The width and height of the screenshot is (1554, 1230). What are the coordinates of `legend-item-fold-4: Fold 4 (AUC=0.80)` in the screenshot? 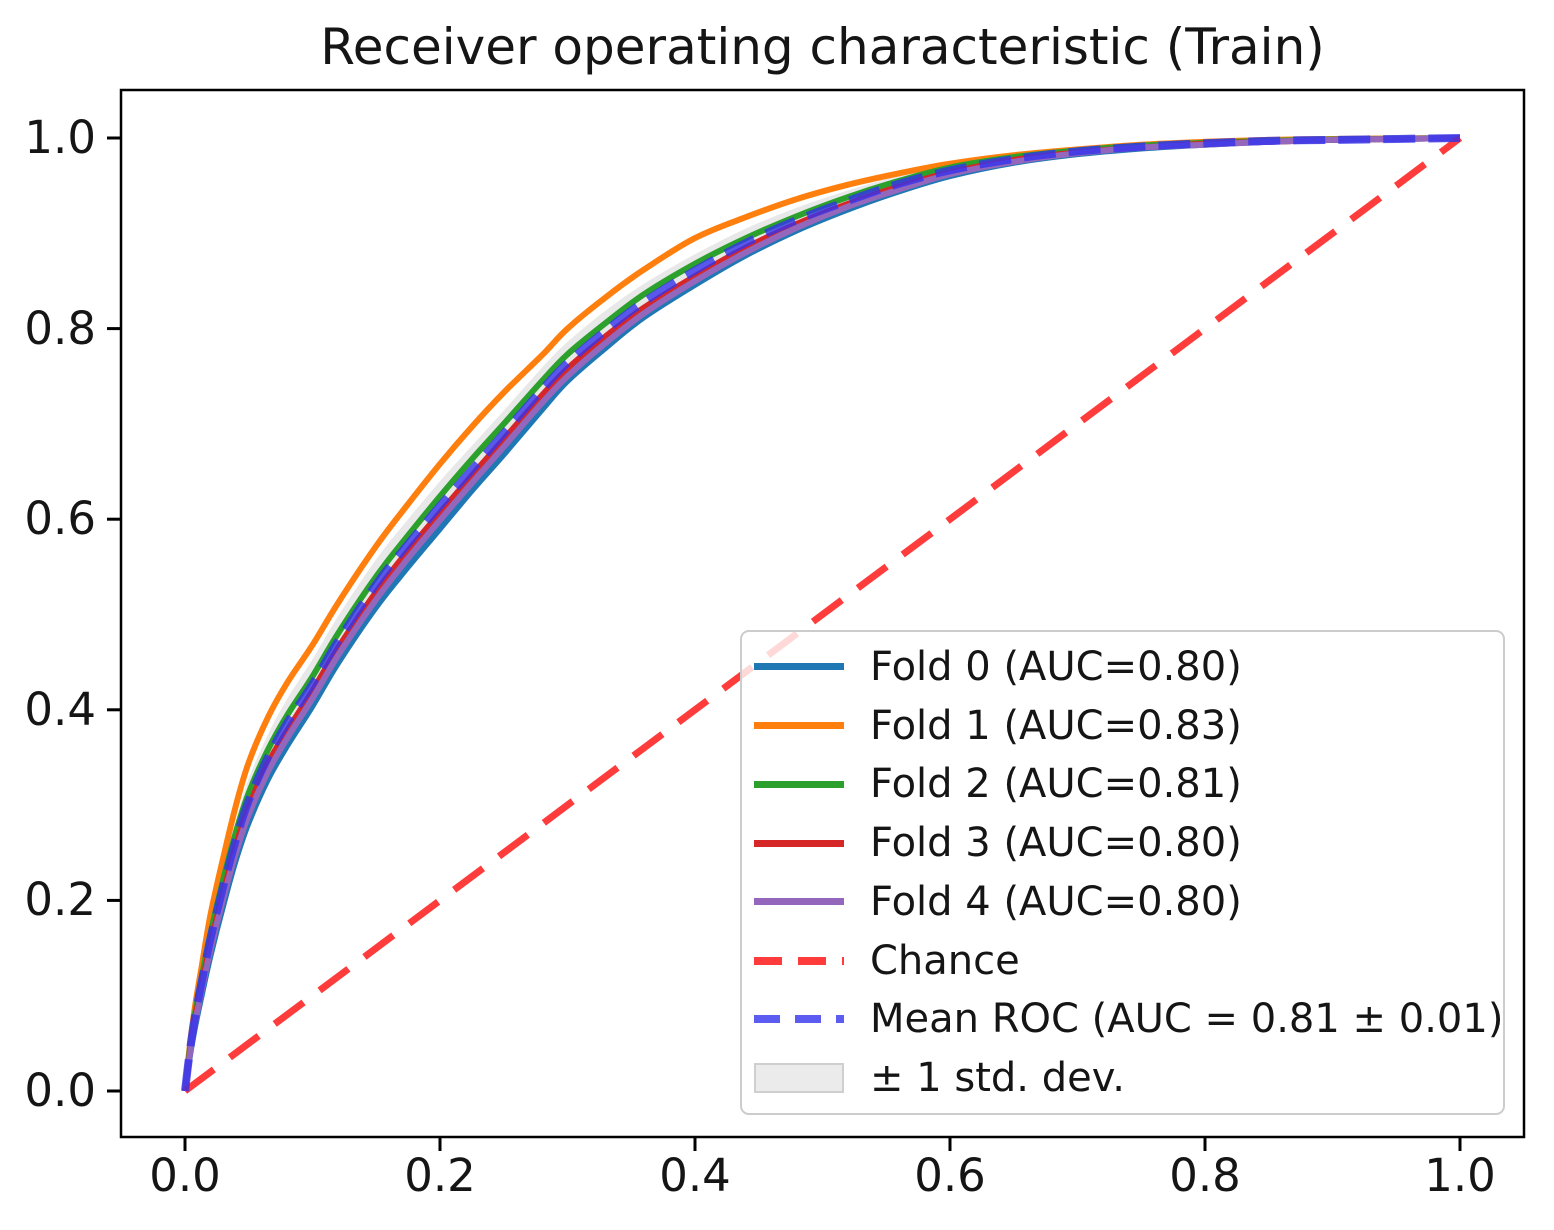 It's located at (1123, 902).